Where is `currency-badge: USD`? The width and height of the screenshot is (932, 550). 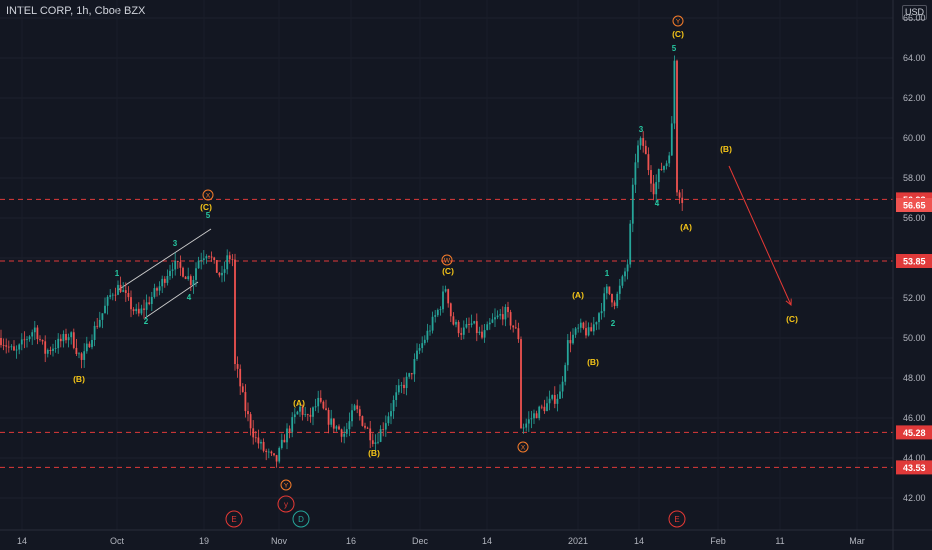 currency-badge: USD is located at coordinates (914, 12).